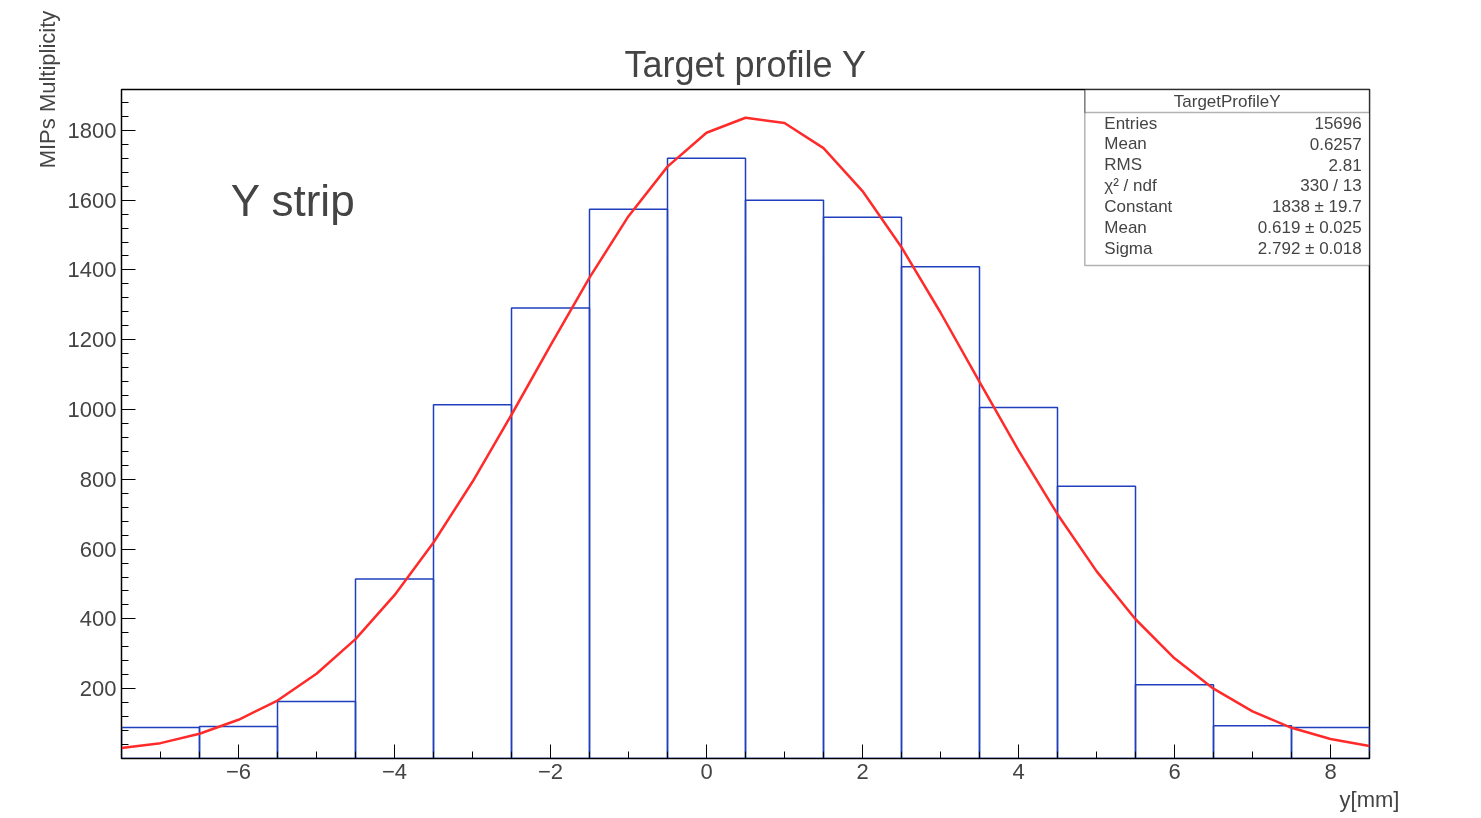  I want to click on annotation: 0.6257, so click(1335, 144).